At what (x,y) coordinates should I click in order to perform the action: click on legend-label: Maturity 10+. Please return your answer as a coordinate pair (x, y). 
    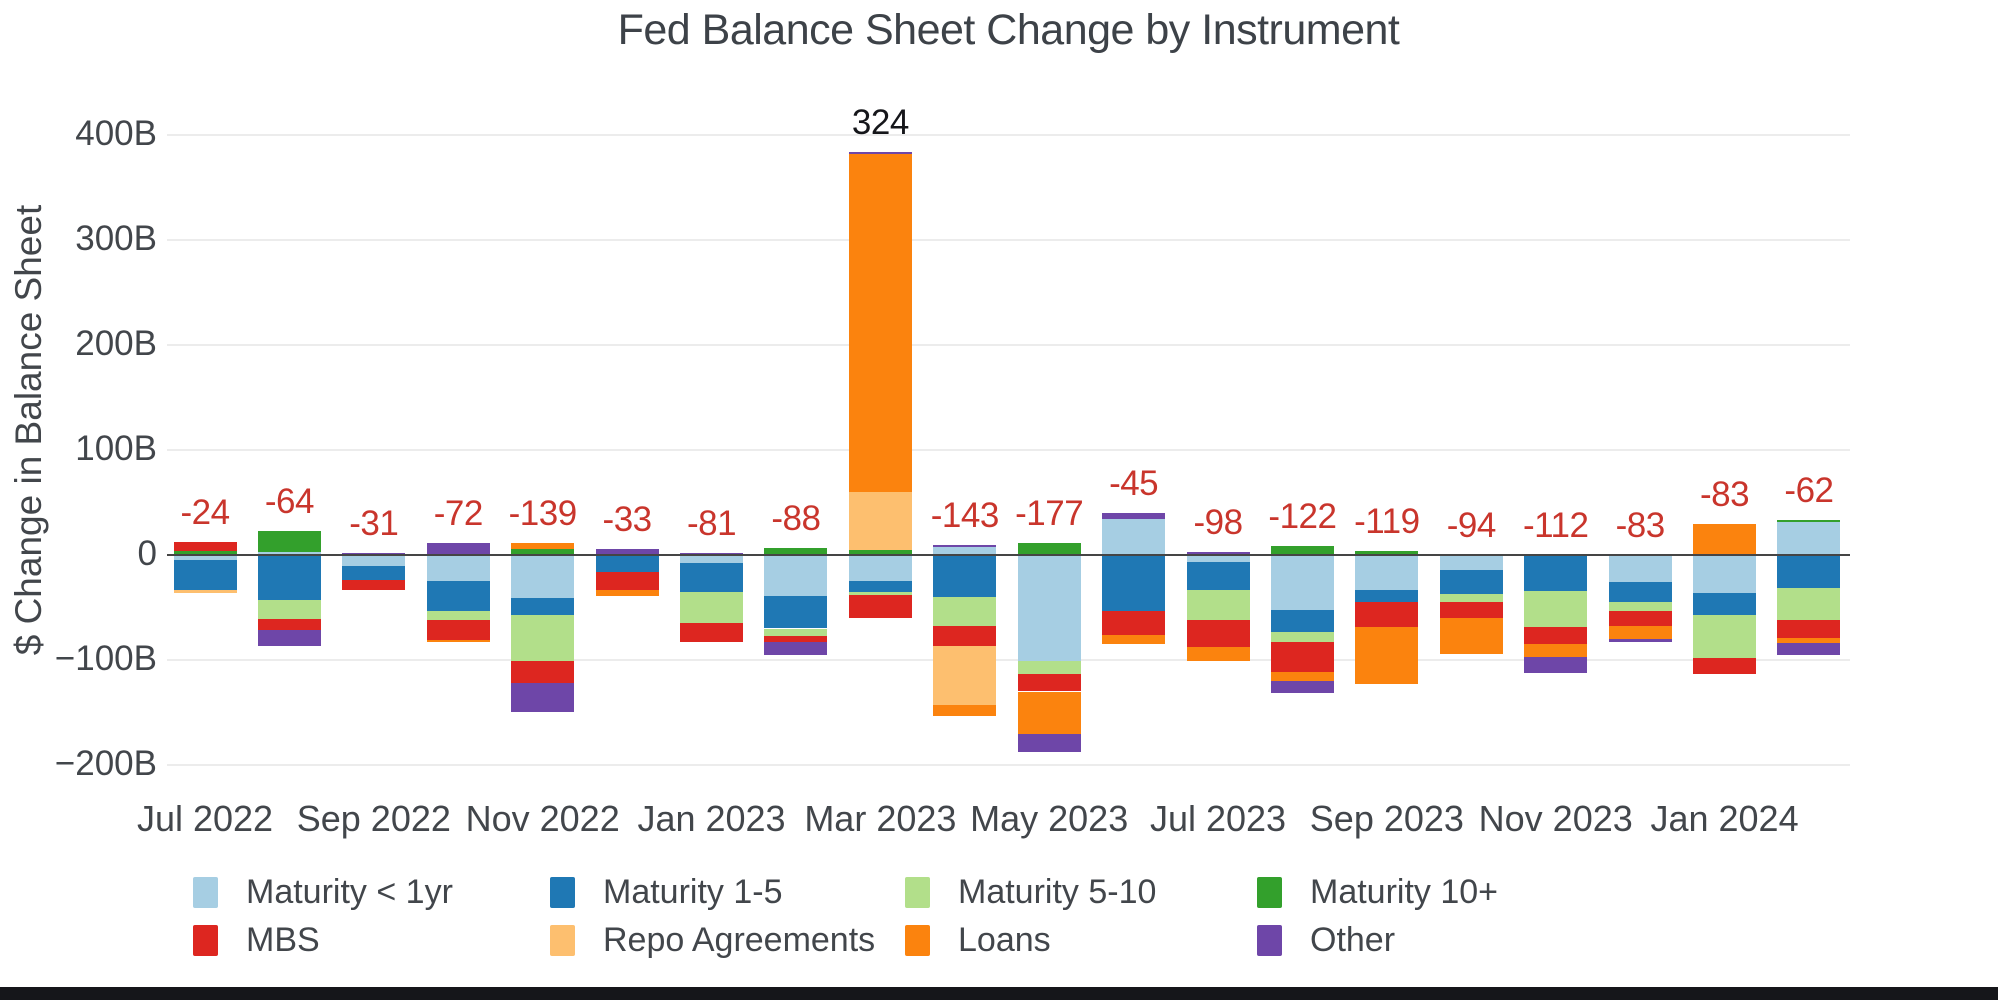
    Looking at the image, I should click on (1404, 892).